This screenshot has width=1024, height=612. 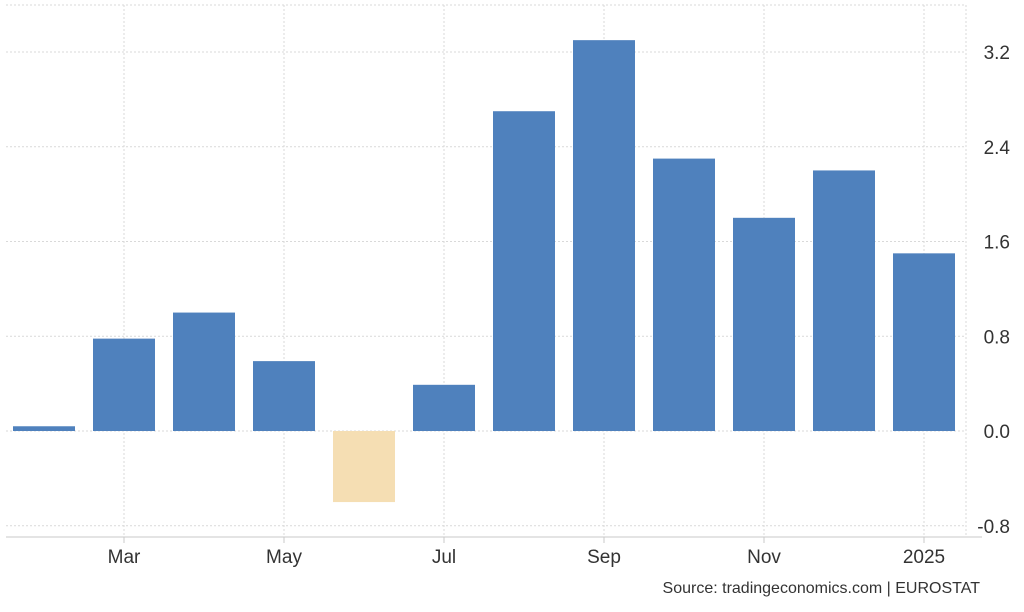 What do you see at coordinates (993, 290) in the screenshot?
I see `y-axis-ticks: 3.2 2.4 1.6 0.8 0.0 -0.8` at bounding box center [993, 290].